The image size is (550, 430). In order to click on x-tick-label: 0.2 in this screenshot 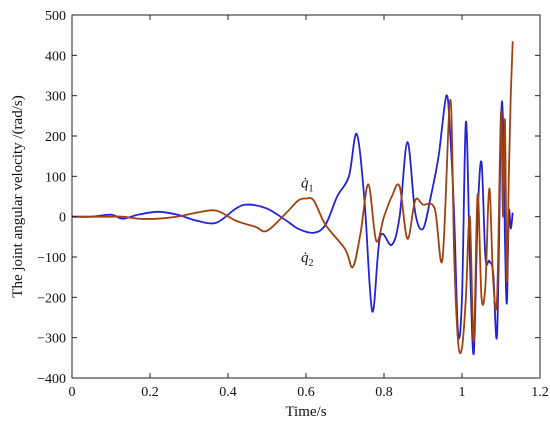, I will do `click(150, 392)`.